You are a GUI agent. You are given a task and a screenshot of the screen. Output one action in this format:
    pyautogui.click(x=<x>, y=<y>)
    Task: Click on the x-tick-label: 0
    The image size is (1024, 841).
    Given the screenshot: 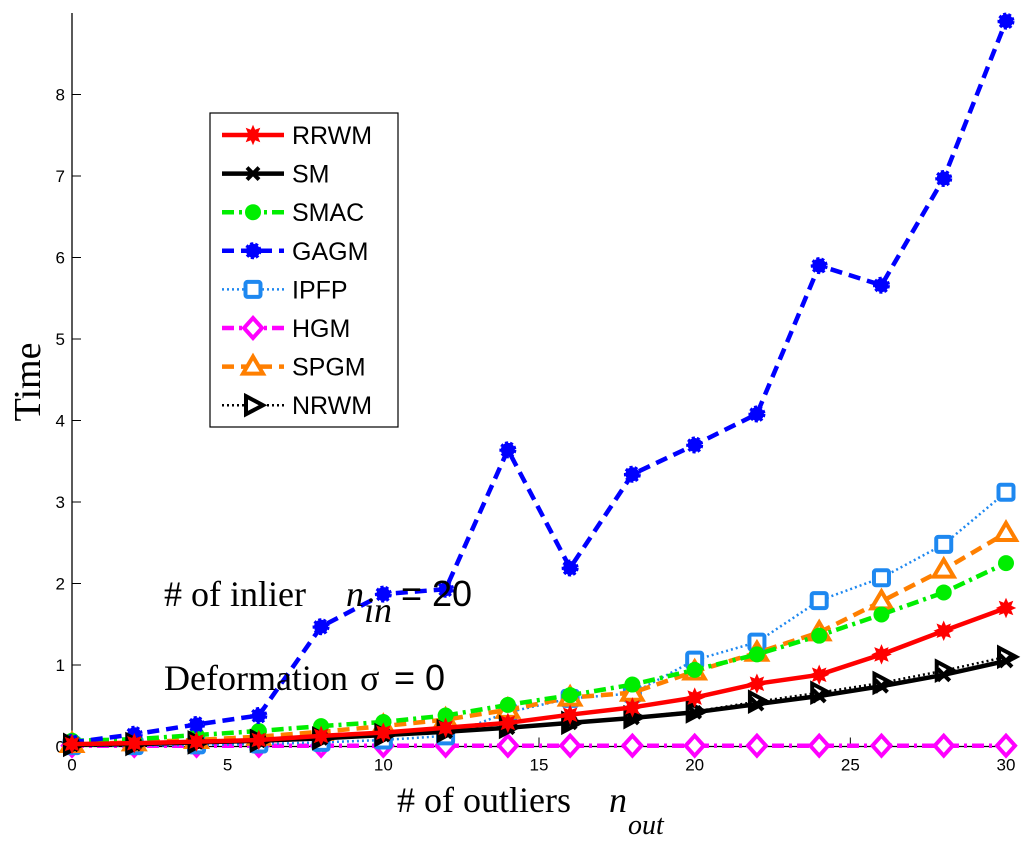 What is the action you would take?
    pyautogui.click(x=71, y=765)
    